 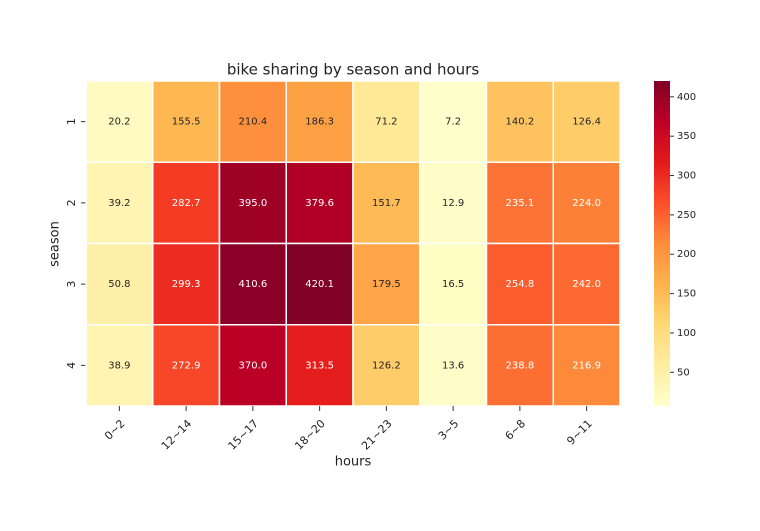 I want to click on cell-label: 38.9, so click(x=119, y=365).